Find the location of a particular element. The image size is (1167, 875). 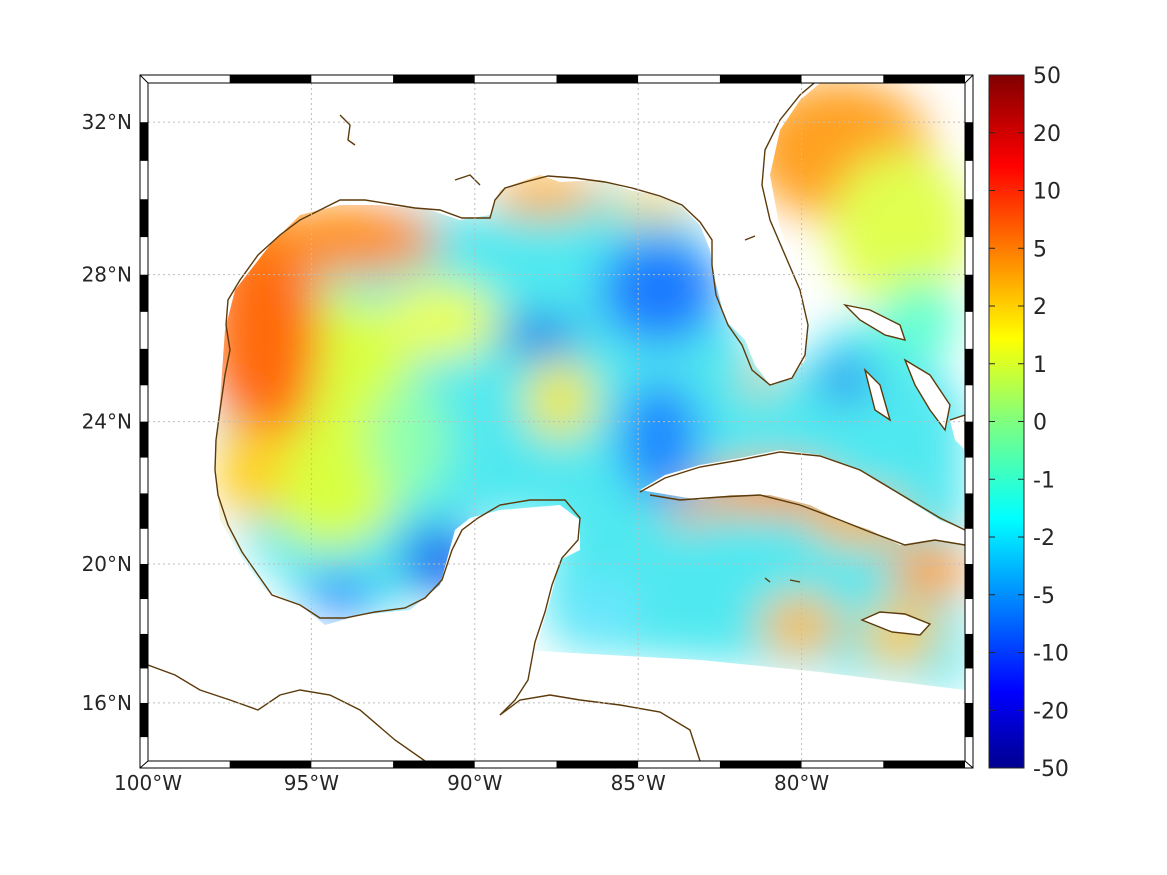

lon-tick-label-2: 90°W is located at coordinates (474, 783).